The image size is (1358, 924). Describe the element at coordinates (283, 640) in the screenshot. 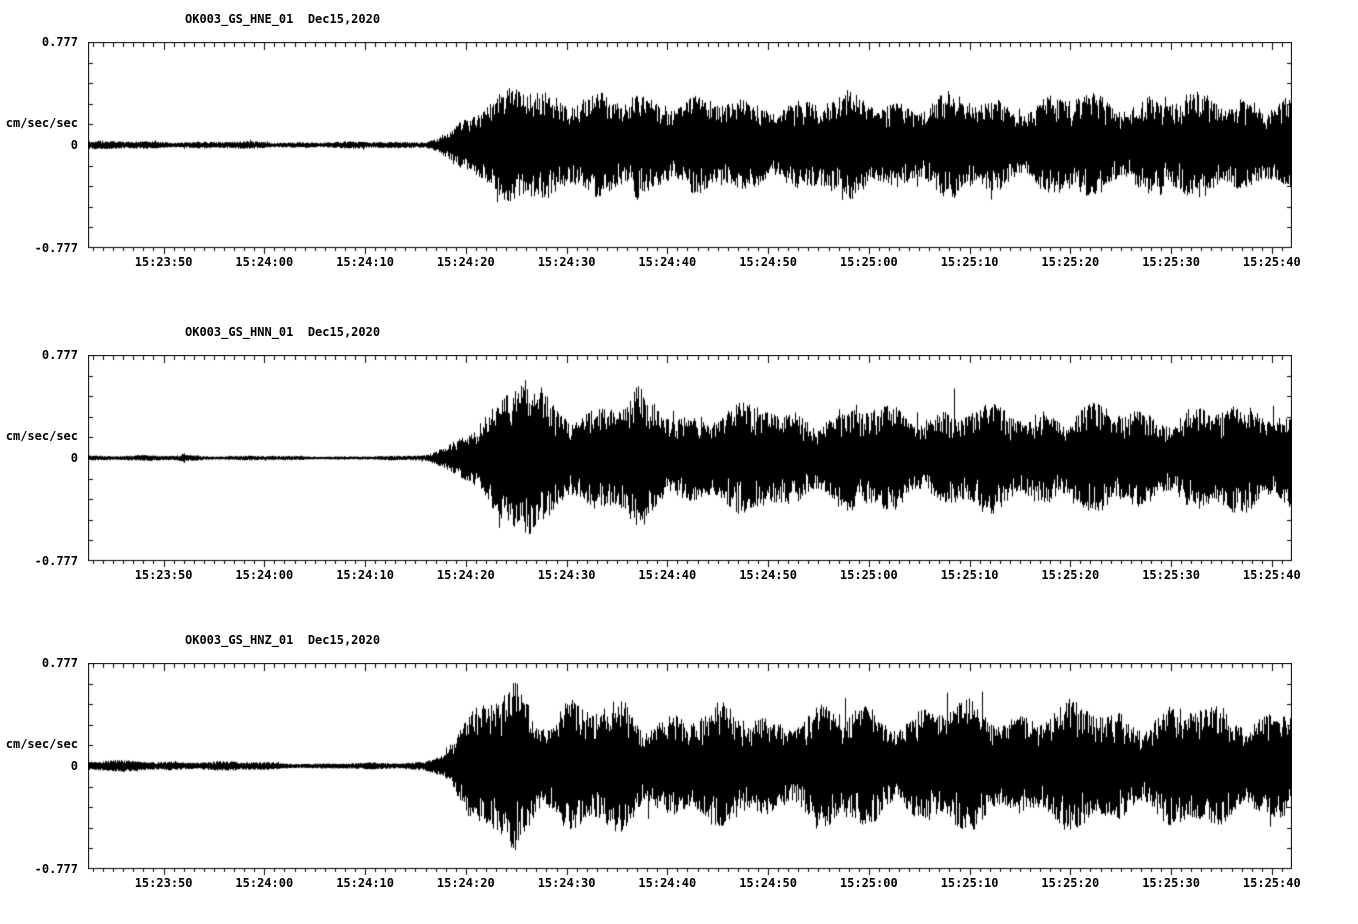

I see `trace-title: OK003_GS_HNZ_01 Dec15,2020` at that location.